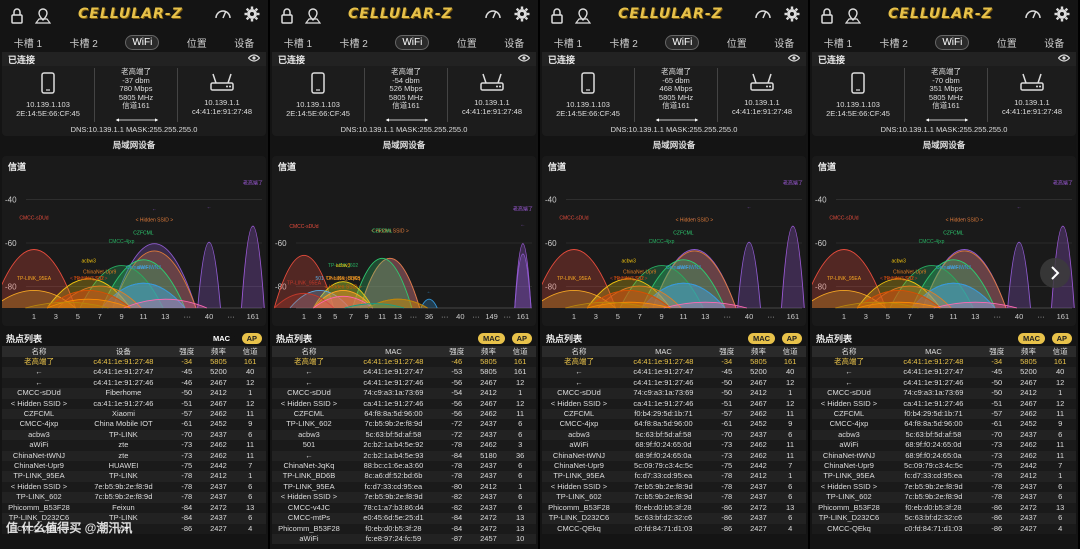 This screenshot has width=1080, height=549. I want to click on table-row: acbw3 5c:63:bf:5d:af:58 -72 2437 6, so click(404, 435).